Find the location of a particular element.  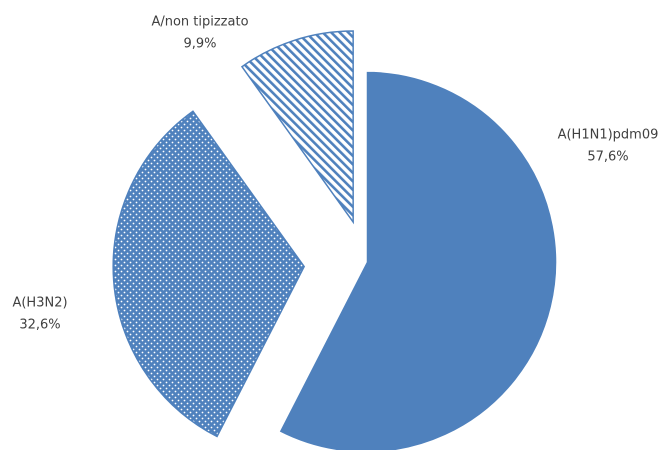

slice-label: A/non tipizzato is located at coordinates (199, 22).